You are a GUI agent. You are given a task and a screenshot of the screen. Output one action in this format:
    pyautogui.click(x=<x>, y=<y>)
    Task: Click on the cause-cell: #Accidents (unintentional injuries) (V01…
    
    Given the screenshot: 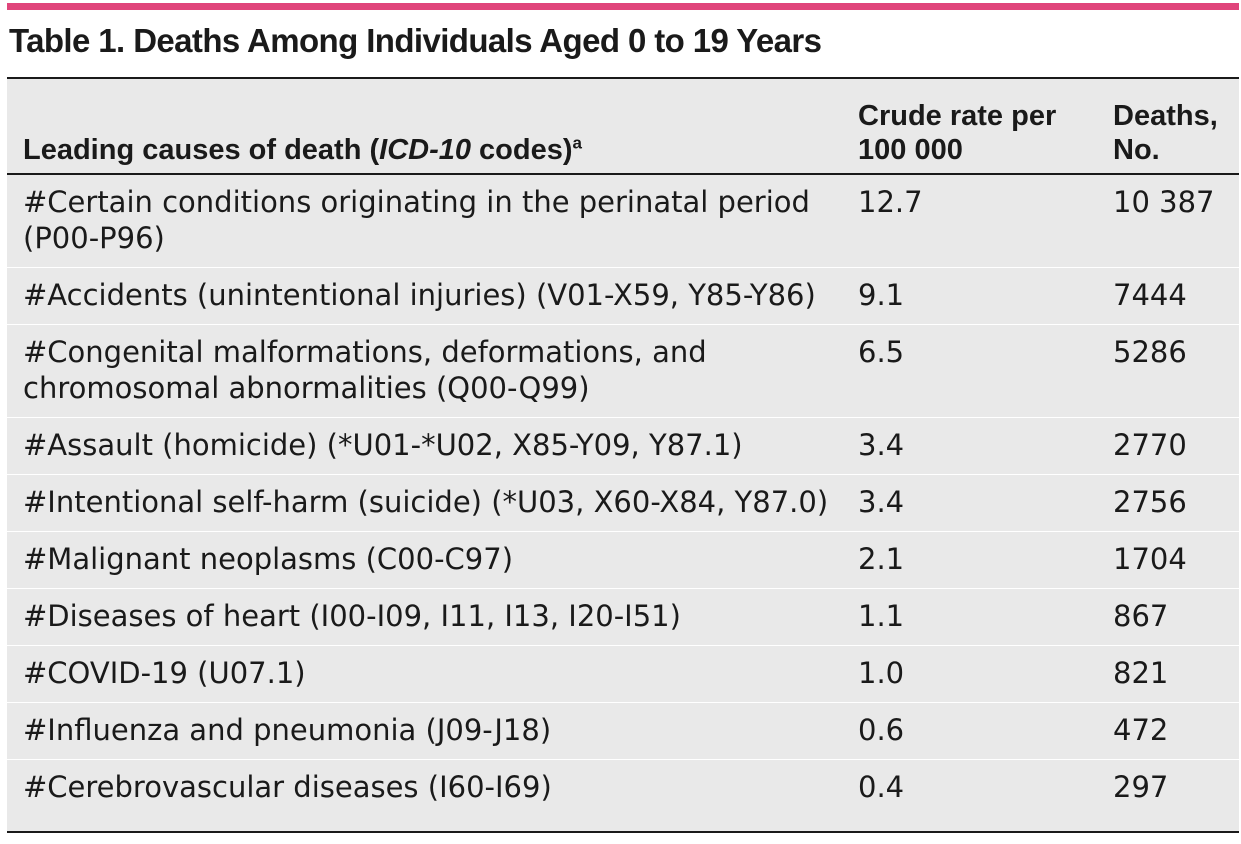 What is the action you would take?
    pyautogui.click(x=419, y=295)
    